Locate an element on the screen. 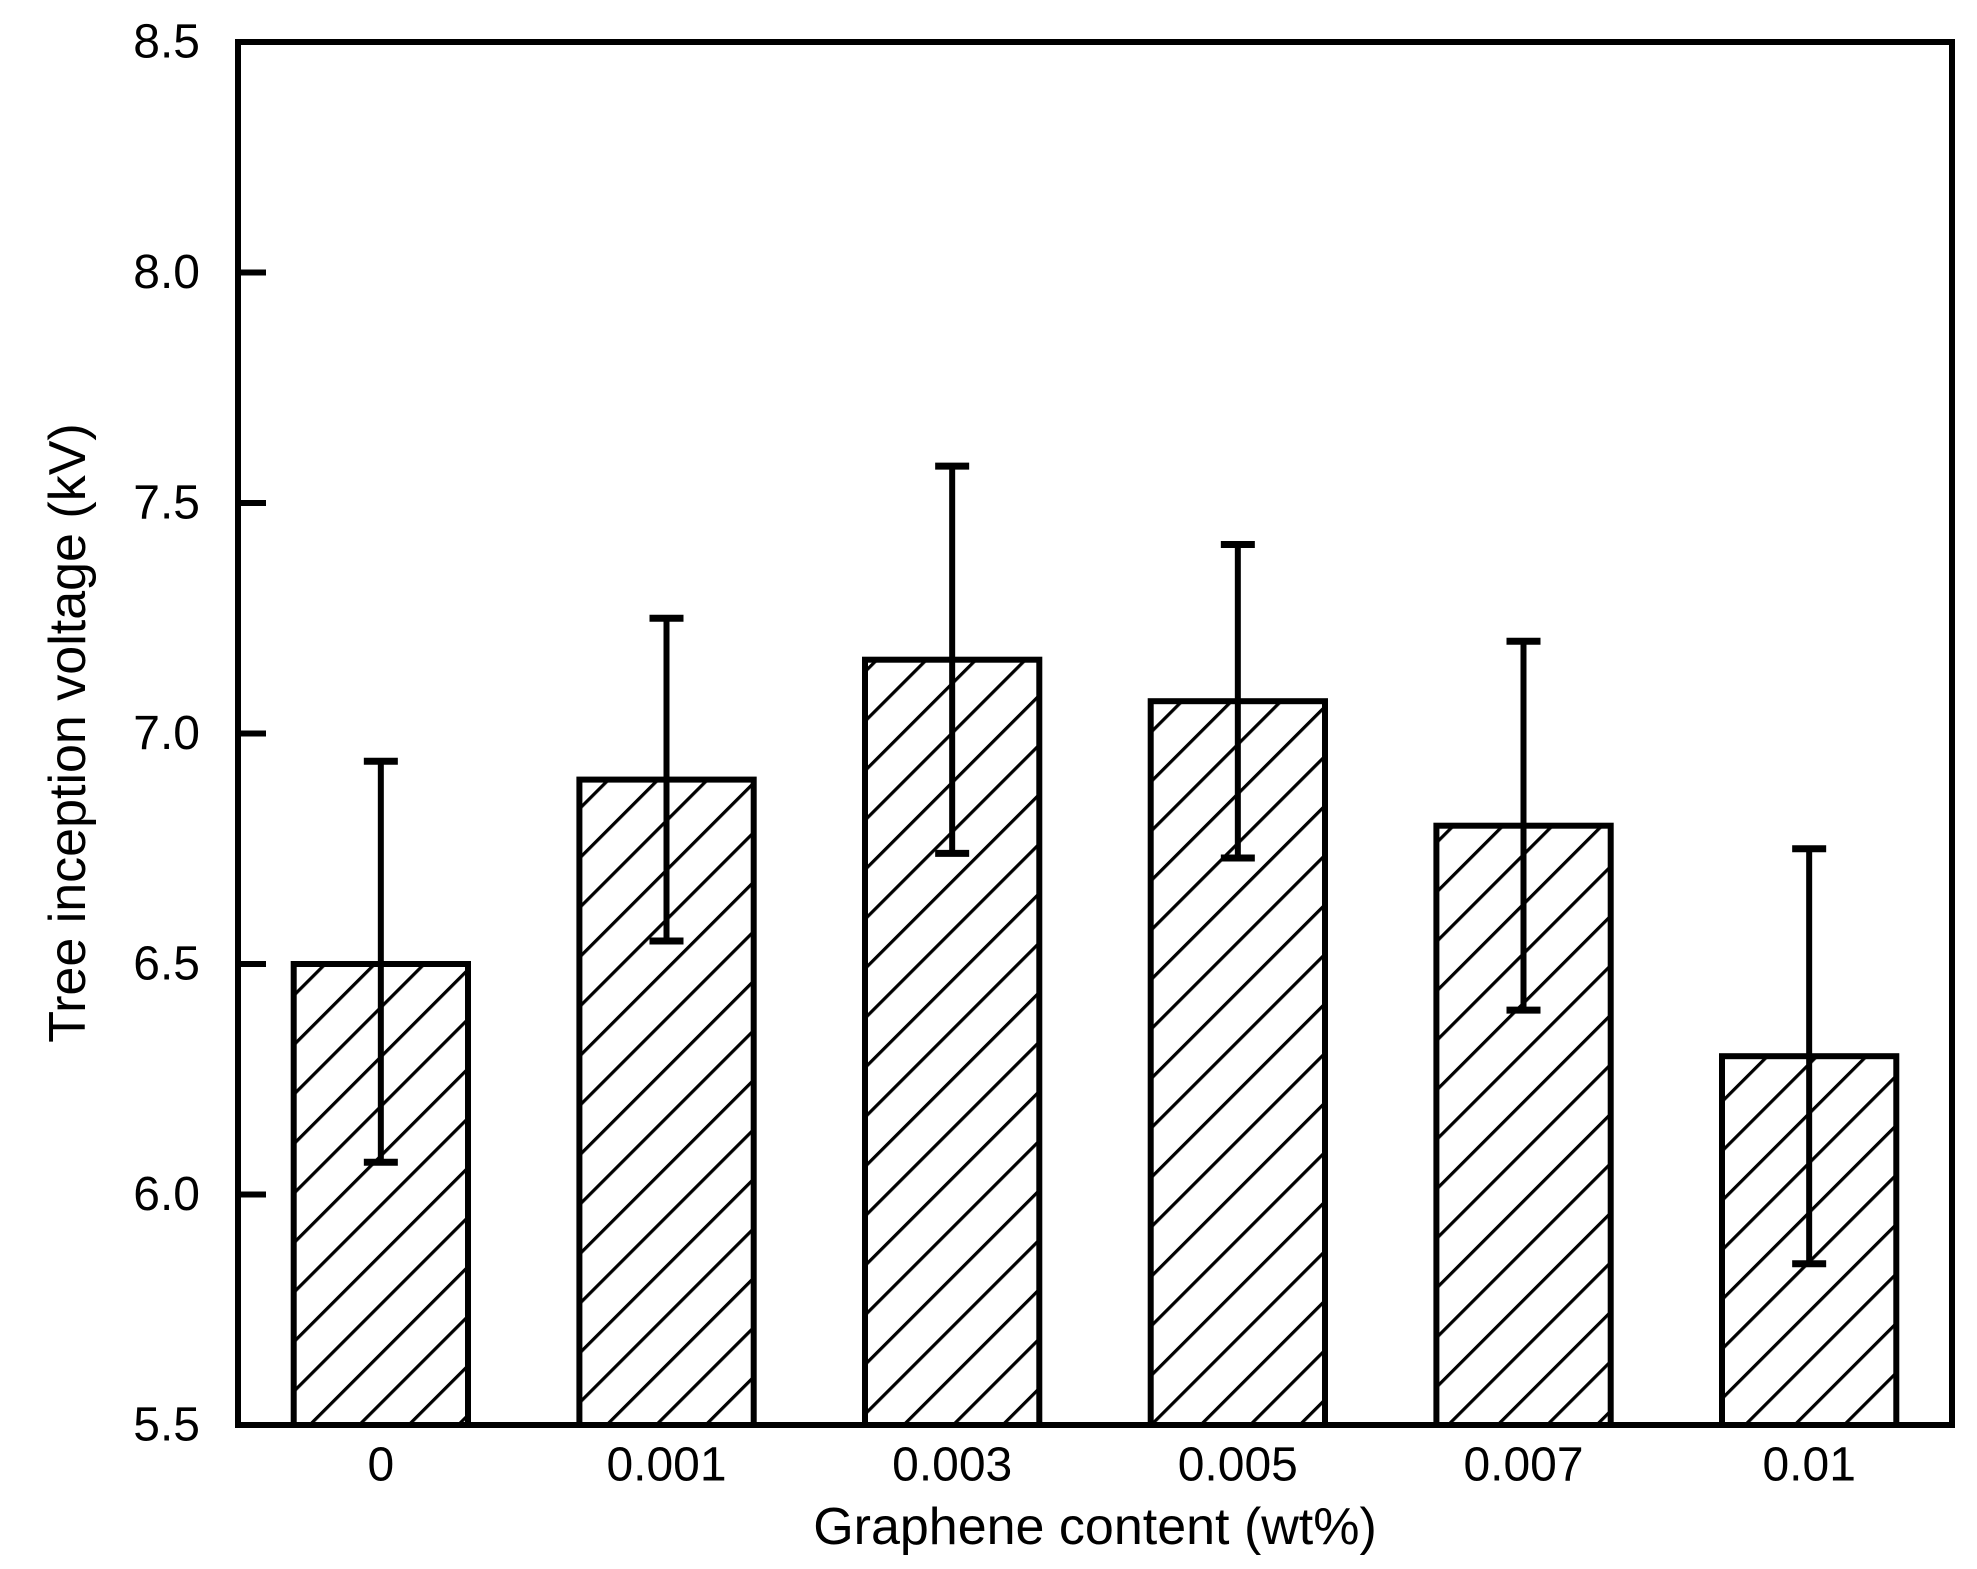 The width and height of the screenshot is (1977, 1569). x-tick-label-0: 0 is located at coordinates (380, 1465).